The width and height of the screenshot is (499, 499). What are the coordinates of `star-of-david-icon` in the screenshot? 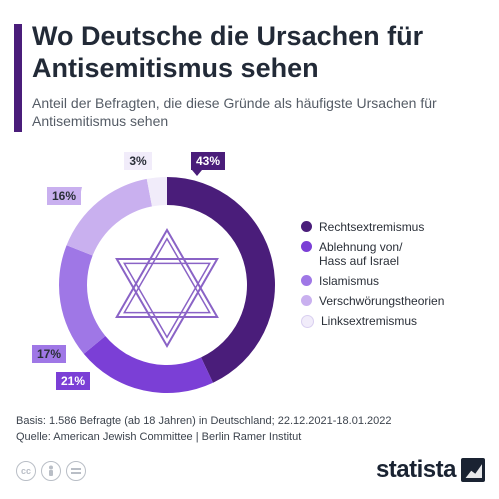 It's located at (167, 288).